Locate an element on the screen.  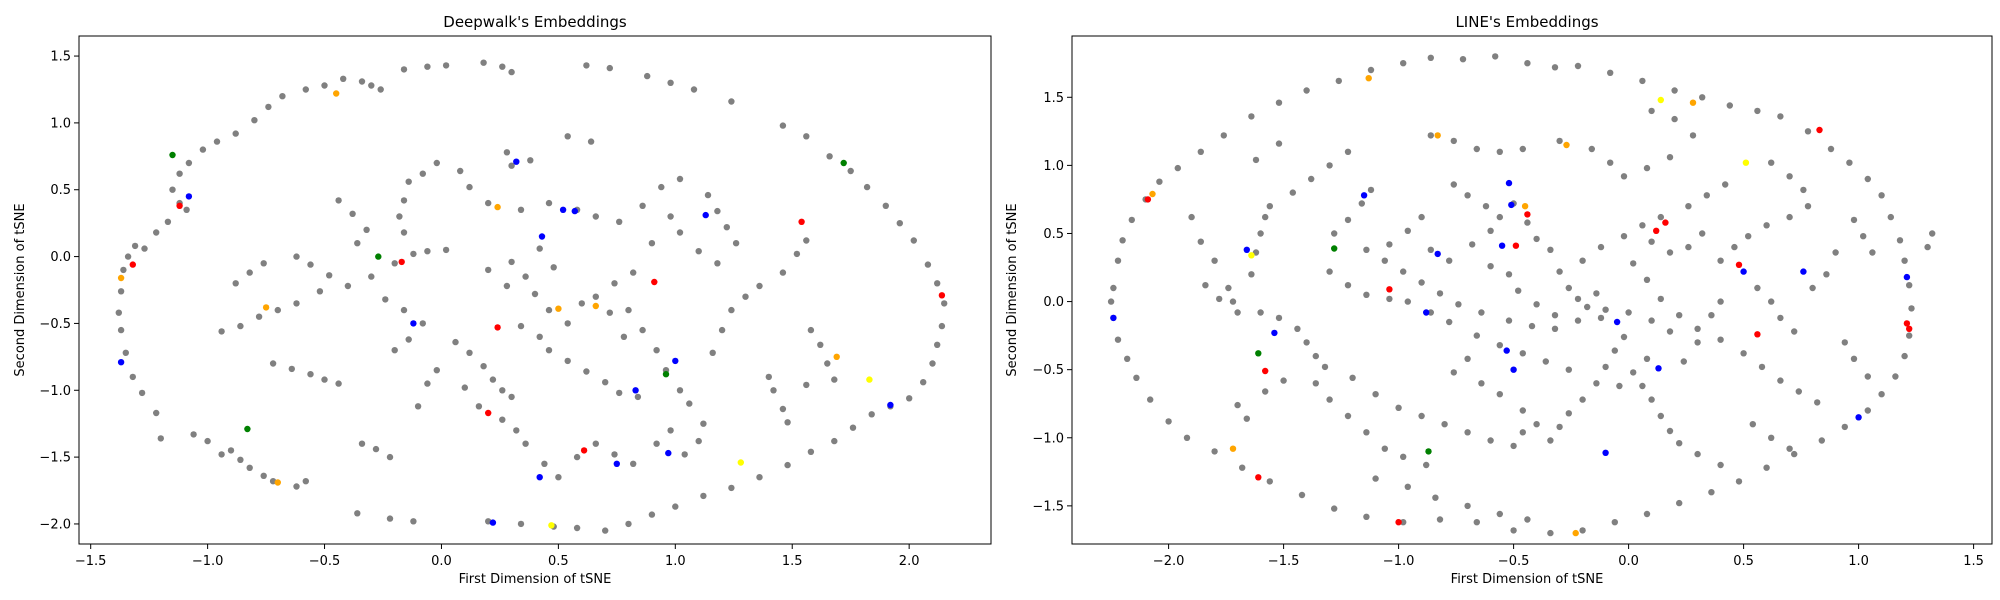
chart-title: LINE's Embeddings is located at coordinates (1526, 22).